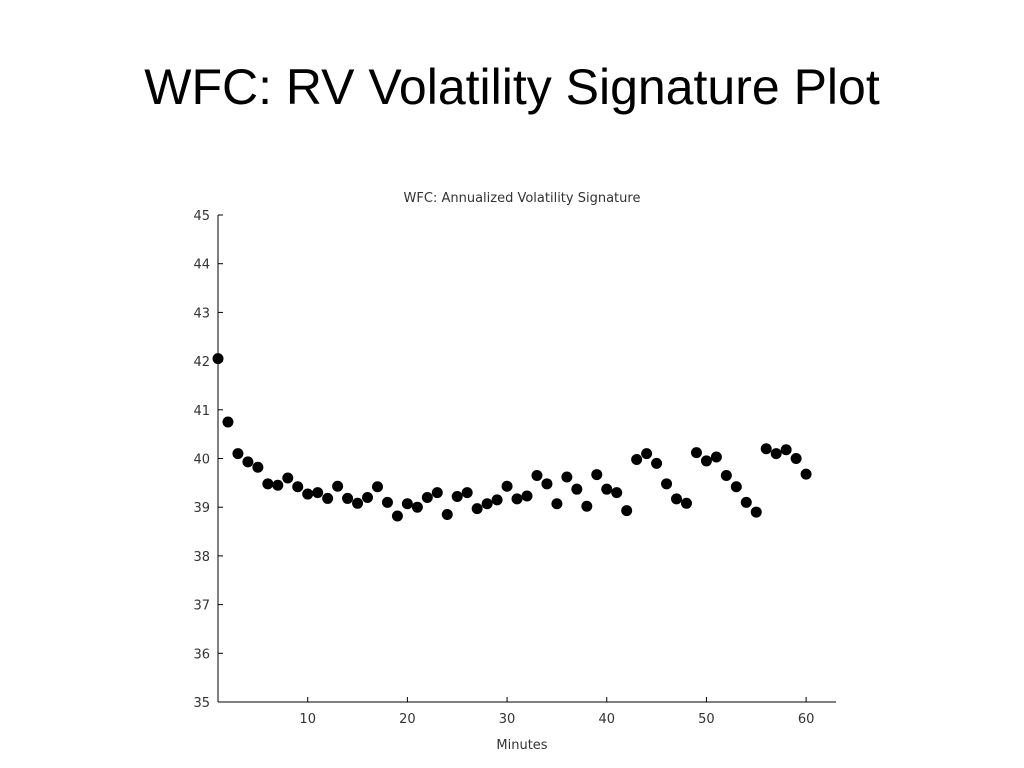 The image size is (1024, 768). I want to click on x-ticks: 10 20 30 40 50 60, so click(556, 712).